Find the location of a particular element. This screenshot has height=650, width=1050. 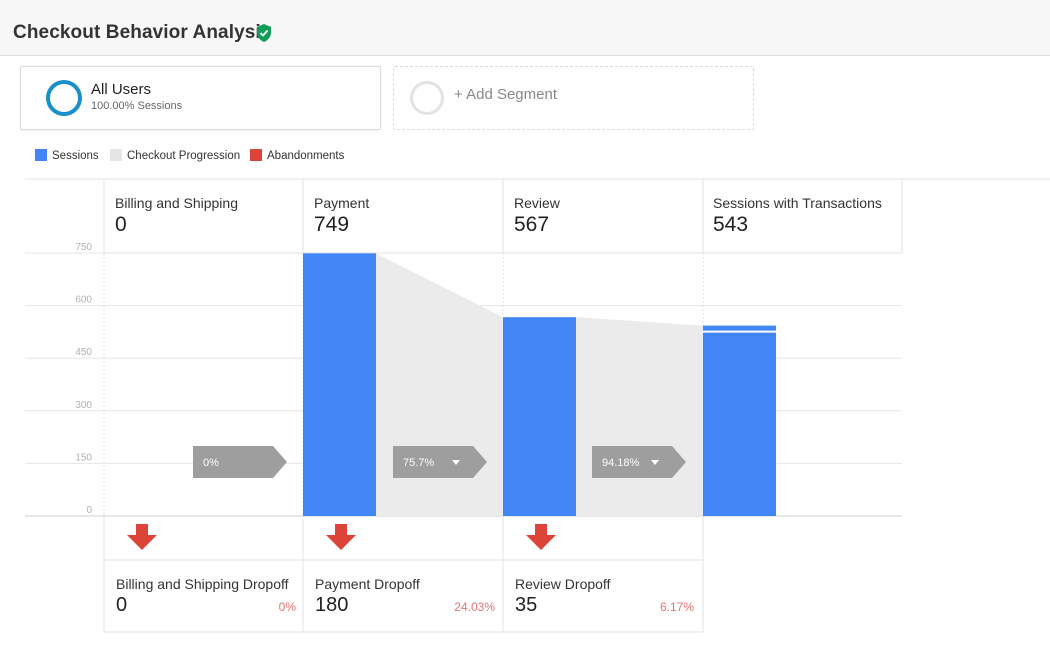

legend-item-checkout-progression: Checkout Progression is located at coordinates (175, 155).